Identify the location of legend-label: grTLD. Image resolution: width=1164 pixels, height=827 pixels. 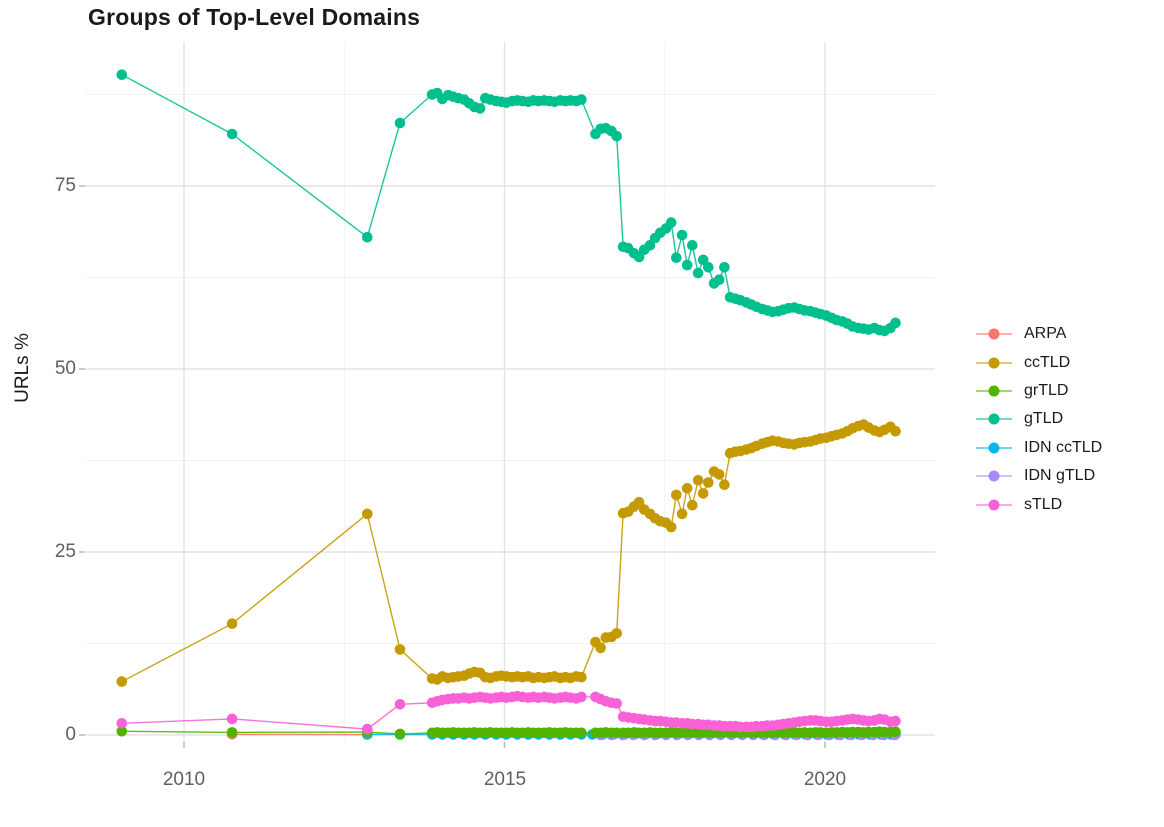
(1046, 390).